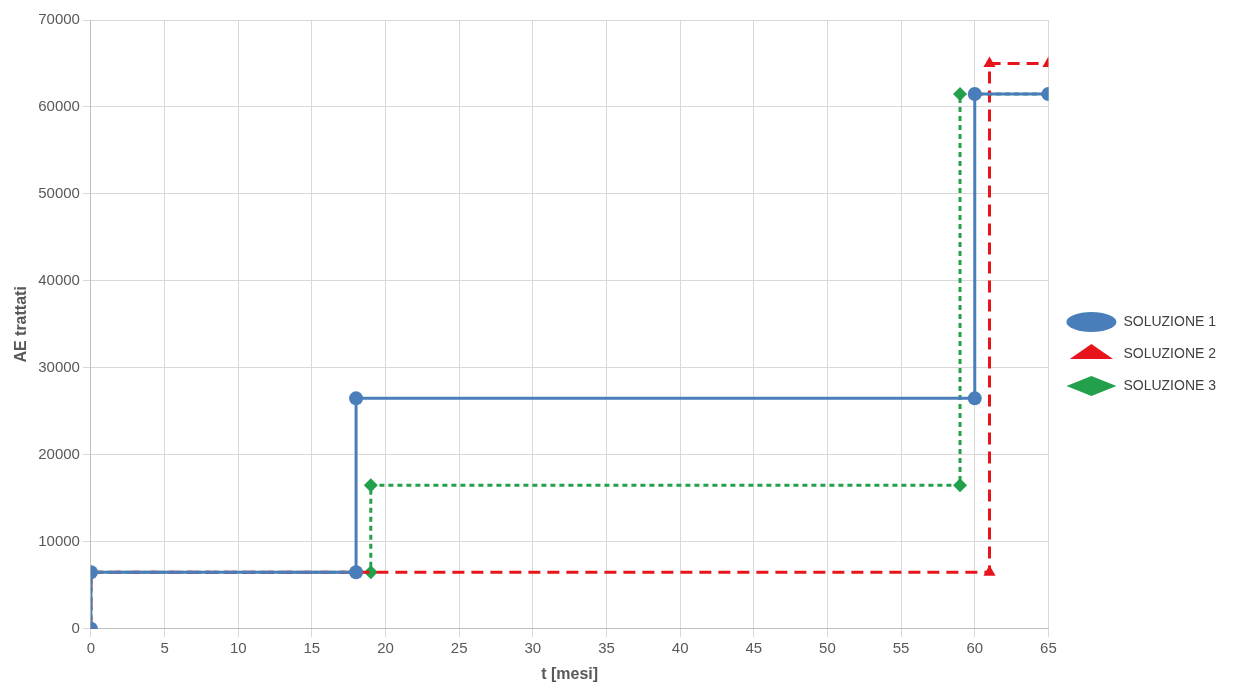 The image size is (1246, 697). What do you see at coordinates (238, 647) in the screenshot?
I see `x-tick-label: 10` at bounding box center [238, 647].